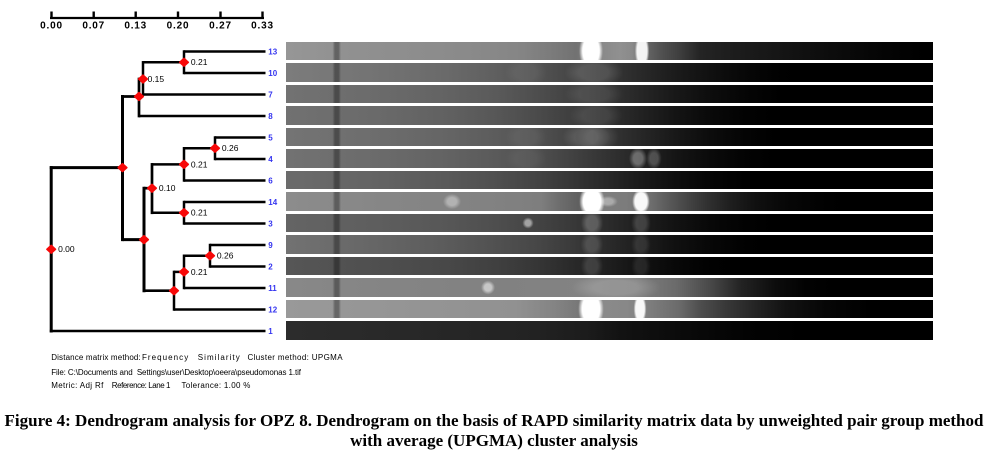 This screenshot has width=988, height=459. Describe the element at coordinates (156, 79) in the screenshot. I see `svg-text: 0.15` at that location.